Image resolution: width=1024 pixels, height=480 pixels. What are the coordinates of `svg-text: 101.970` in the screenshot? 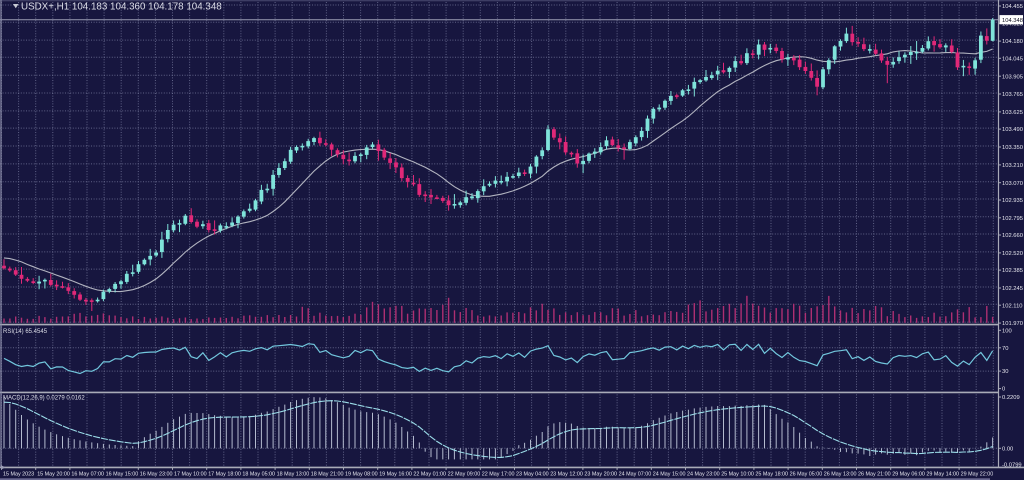 It's located at (1012, 324).